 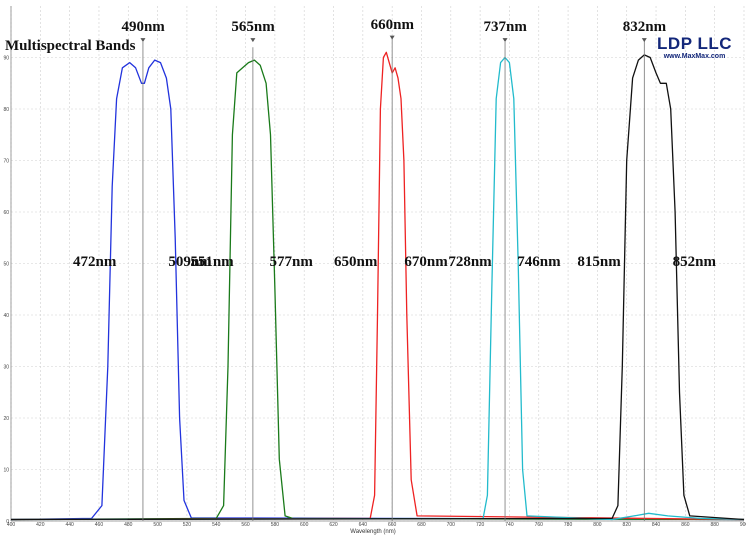 What do you see at coordinates (40, 525) in the screenshot?
I see `x-tick-label: 420` at bounding box center [40, 525].